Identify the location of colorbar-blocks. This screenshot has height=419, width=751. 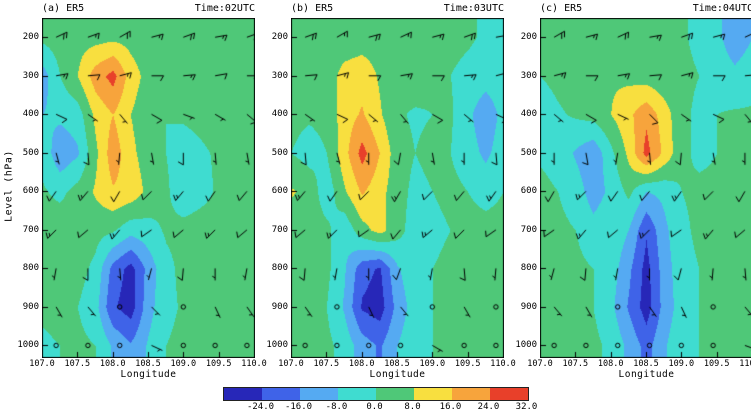
(375, 394).